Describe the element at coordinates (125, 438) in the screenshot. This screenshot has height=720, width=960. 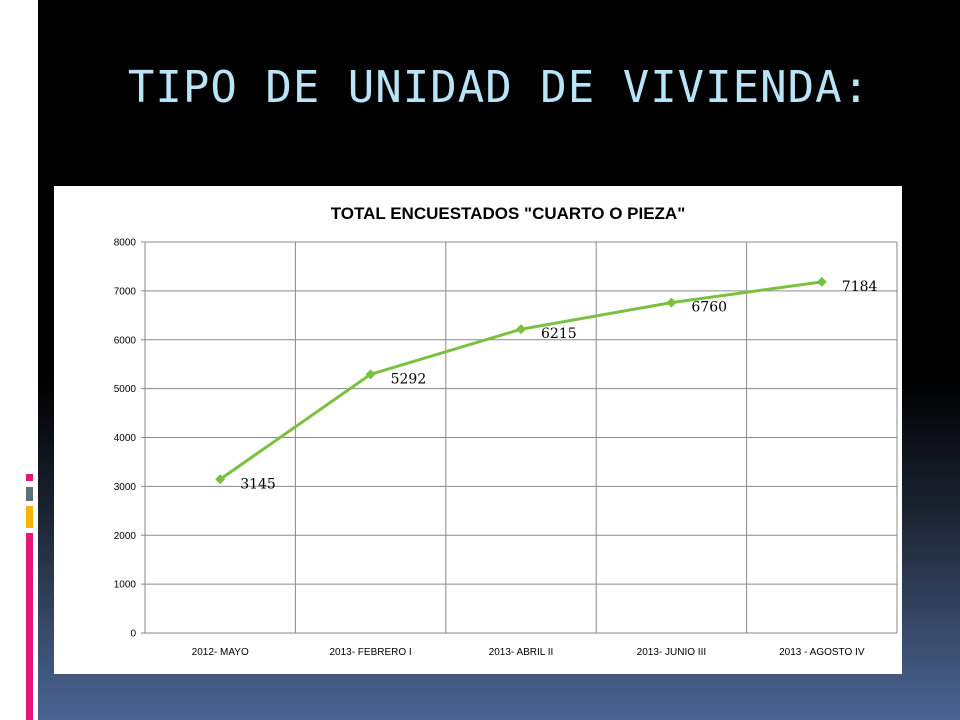
I see `y-tick-label: 4000` at that location.